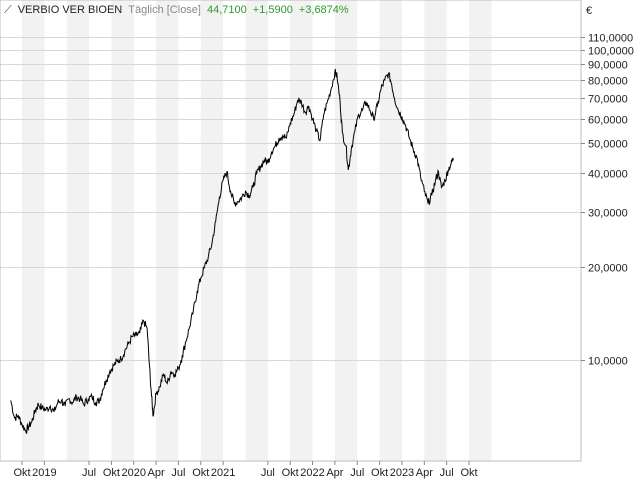 The height and width of the screenshot is (480, 640). What do you see at coordinates (589, 11) in the screenshot?
I see `currency-label: €` at bounding box center [589, 11].